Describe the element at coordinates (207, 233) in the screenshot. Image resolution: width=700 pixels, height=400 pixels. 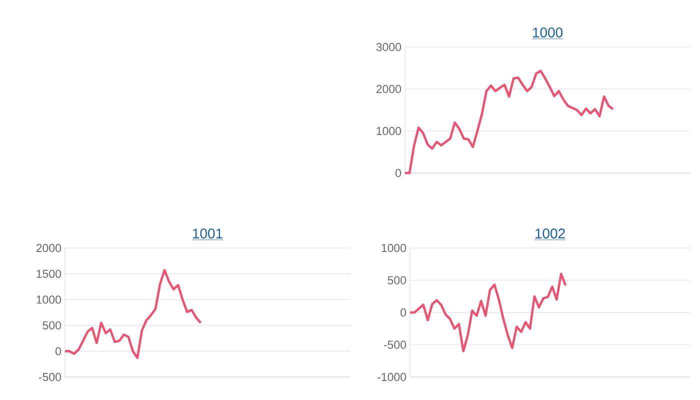
I see `chart-title: 1001` at that location.